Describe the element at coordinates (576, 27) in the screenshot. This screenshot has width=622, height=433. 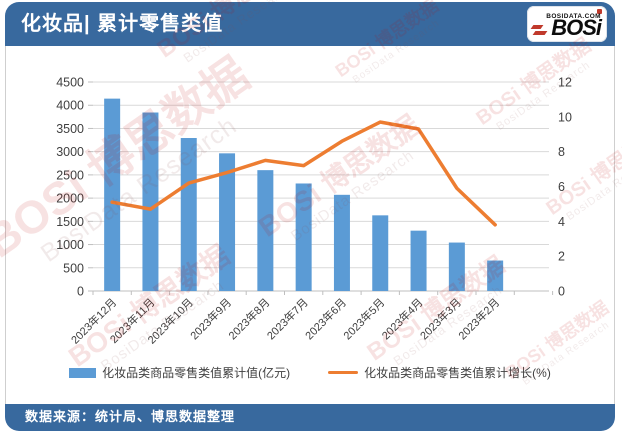
I see `bosi-logo-text: BOSi` at that location.